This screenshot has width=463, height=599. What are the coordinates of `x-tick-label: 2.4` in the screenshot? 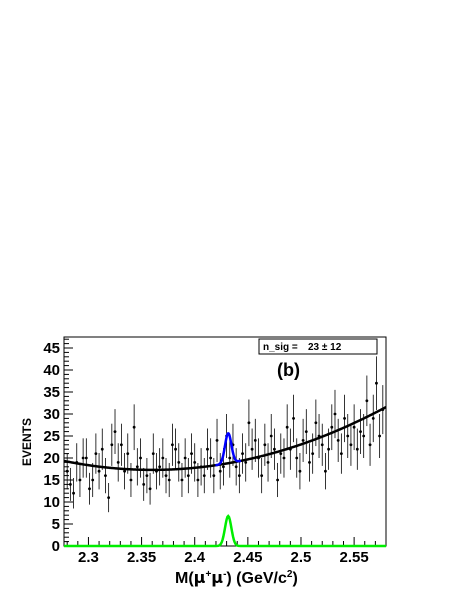 It's located at (195, 557).